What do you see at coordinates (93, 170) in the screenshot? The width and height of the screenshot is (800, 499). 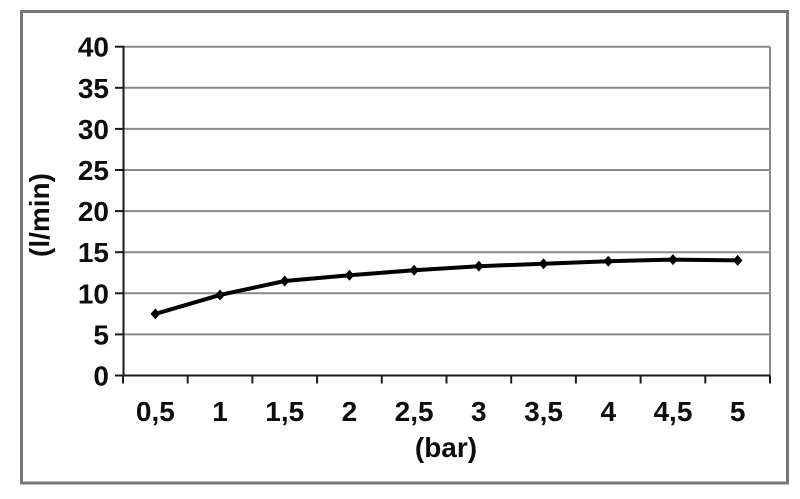 I see `y-tick-label-25: 25` at bounding box center [93, 170].